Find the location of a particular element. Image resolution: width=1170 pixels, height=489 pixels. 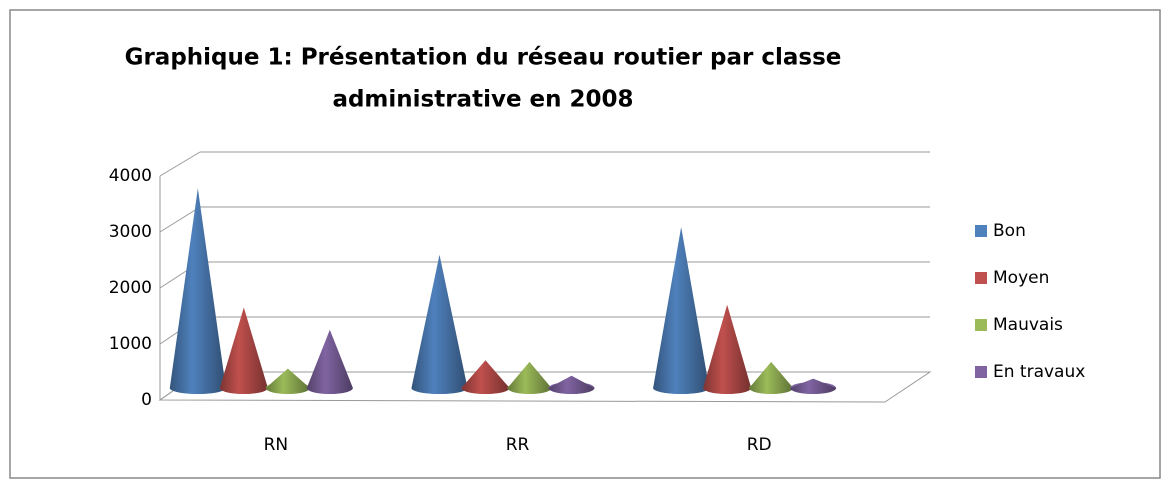

legend-label: Mauvais is located at coordinates (1028, 325).